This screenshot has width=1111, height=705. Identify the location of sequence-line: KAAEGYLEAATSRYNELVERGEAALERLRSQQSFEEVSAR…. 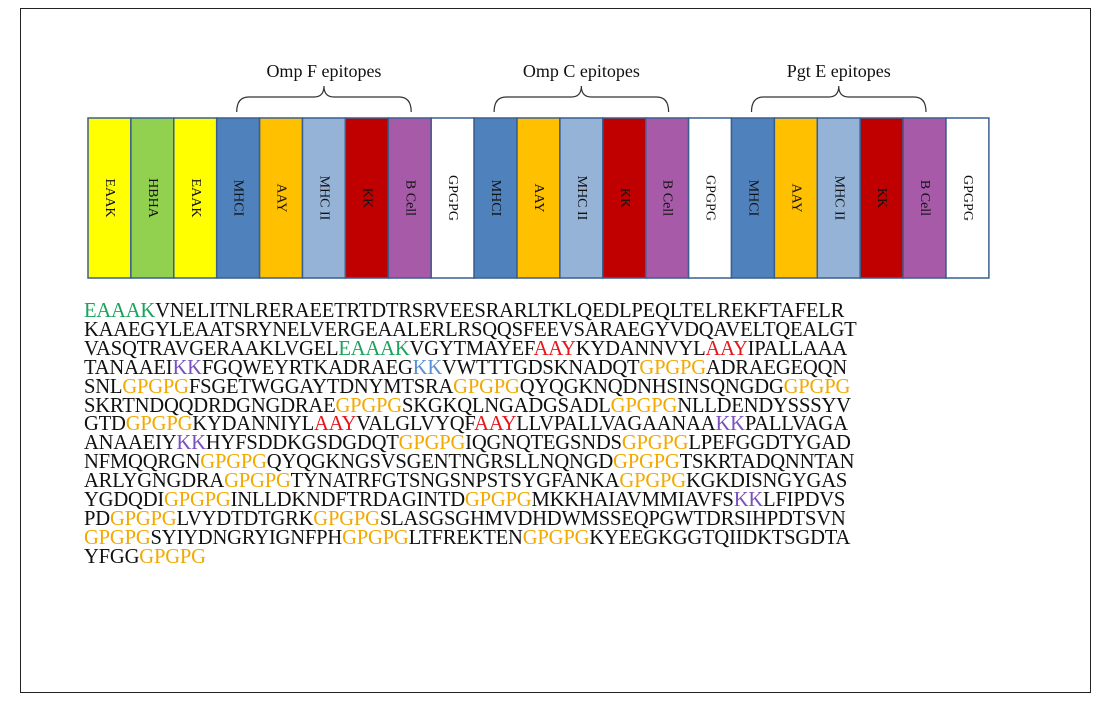
(544, 330).